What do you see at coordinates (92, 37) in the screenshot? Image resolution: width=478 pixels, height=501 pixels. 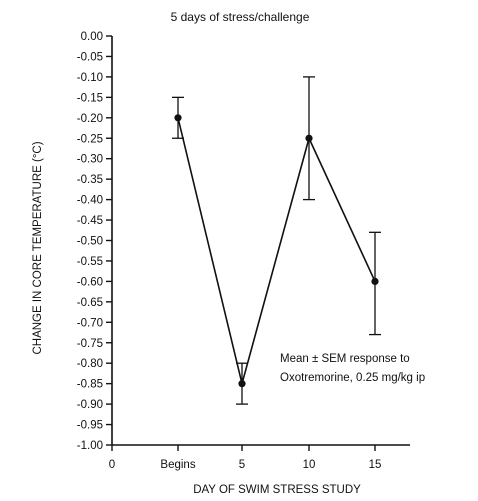 I see `y-tick-label: 0.00` at bounding box center [92, 37].